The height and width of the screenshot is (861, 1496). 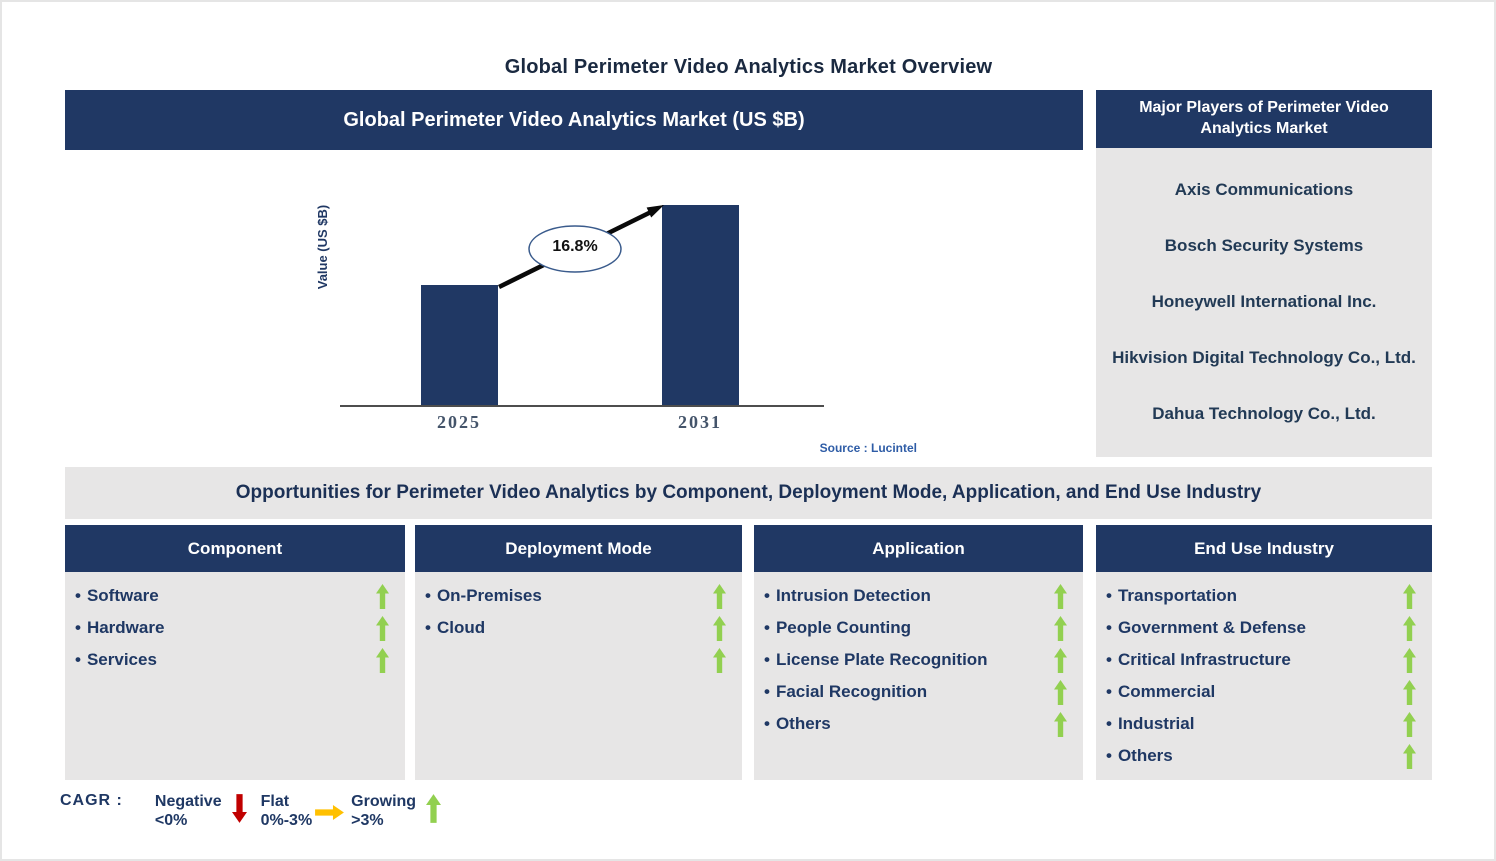 I want to click on bar-2025, so click(x=459, y=345).